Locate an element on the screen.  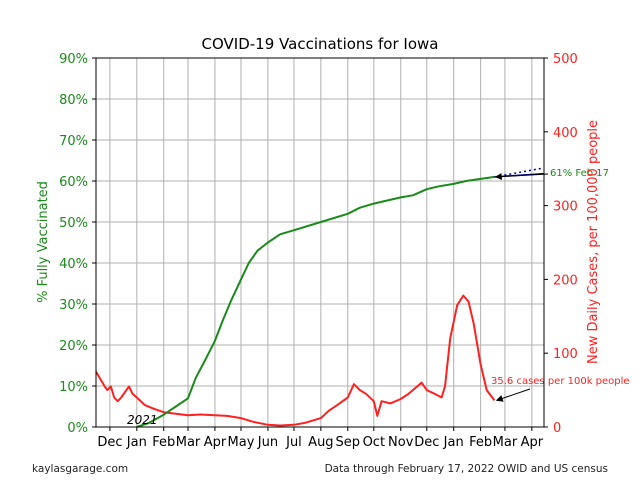
right-axis-label: New Daily Cases, per 100,000 people is located at coordinates (593, 242).